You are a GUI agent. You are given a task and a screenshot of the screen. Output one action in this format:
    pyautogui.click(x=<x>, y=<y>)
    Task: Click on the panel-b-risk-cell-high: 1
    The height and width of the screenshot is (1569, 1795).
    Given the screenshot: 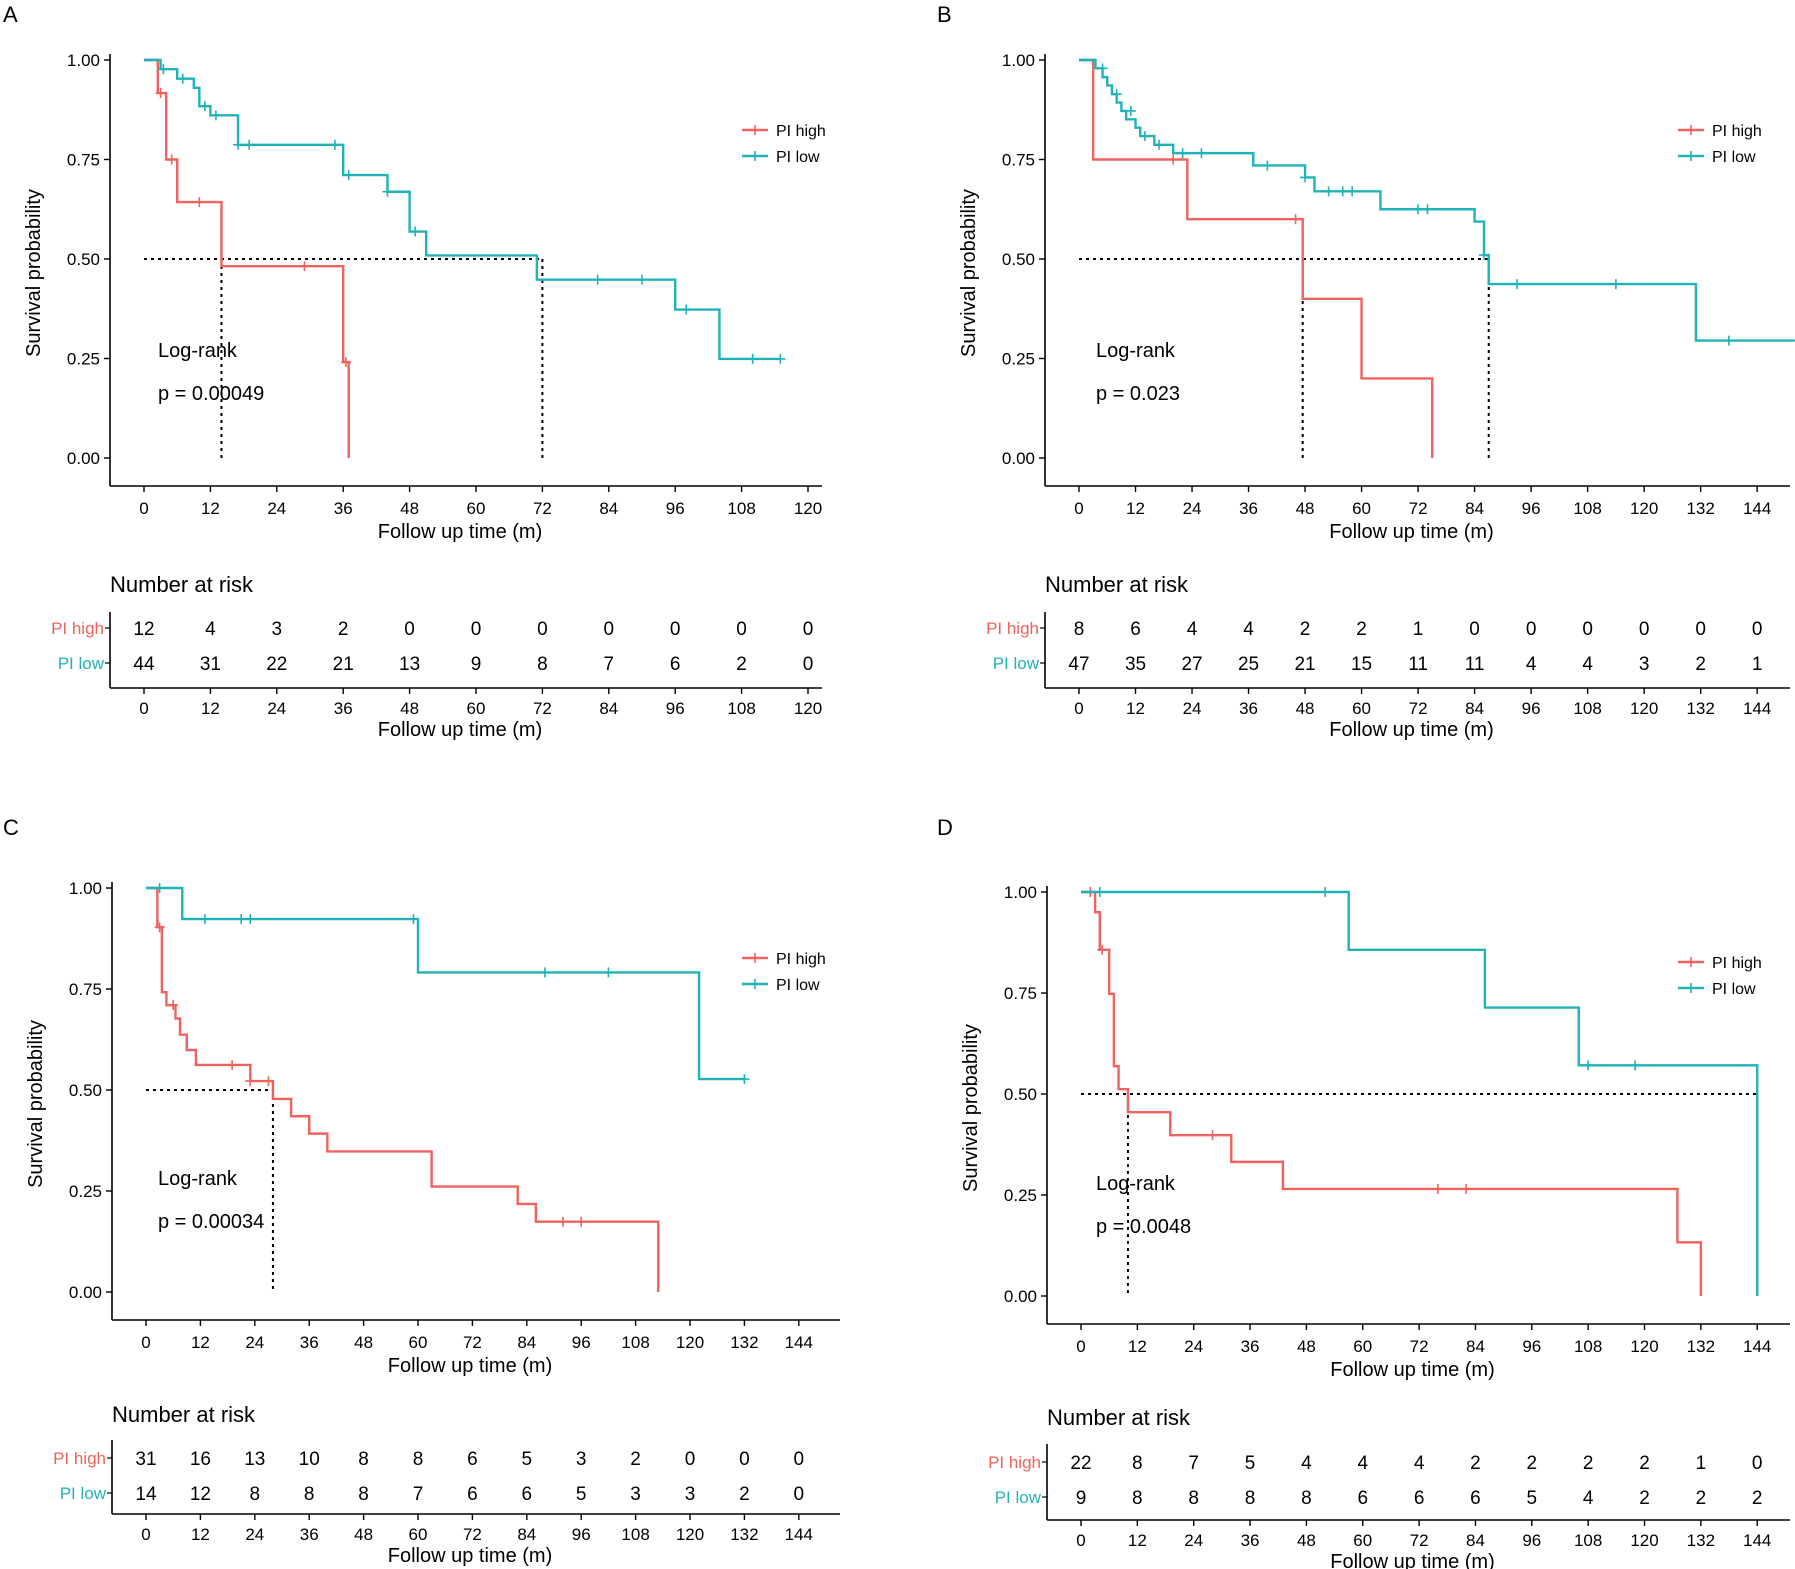 What is the action you would take?
    pyautogui.click(x=1418, y=629)
    